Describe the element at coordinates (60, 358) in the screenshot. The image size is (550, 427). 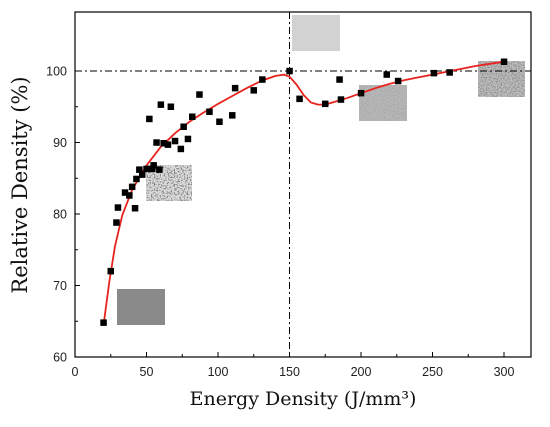
I see `y-tick-label: 60` at that location.